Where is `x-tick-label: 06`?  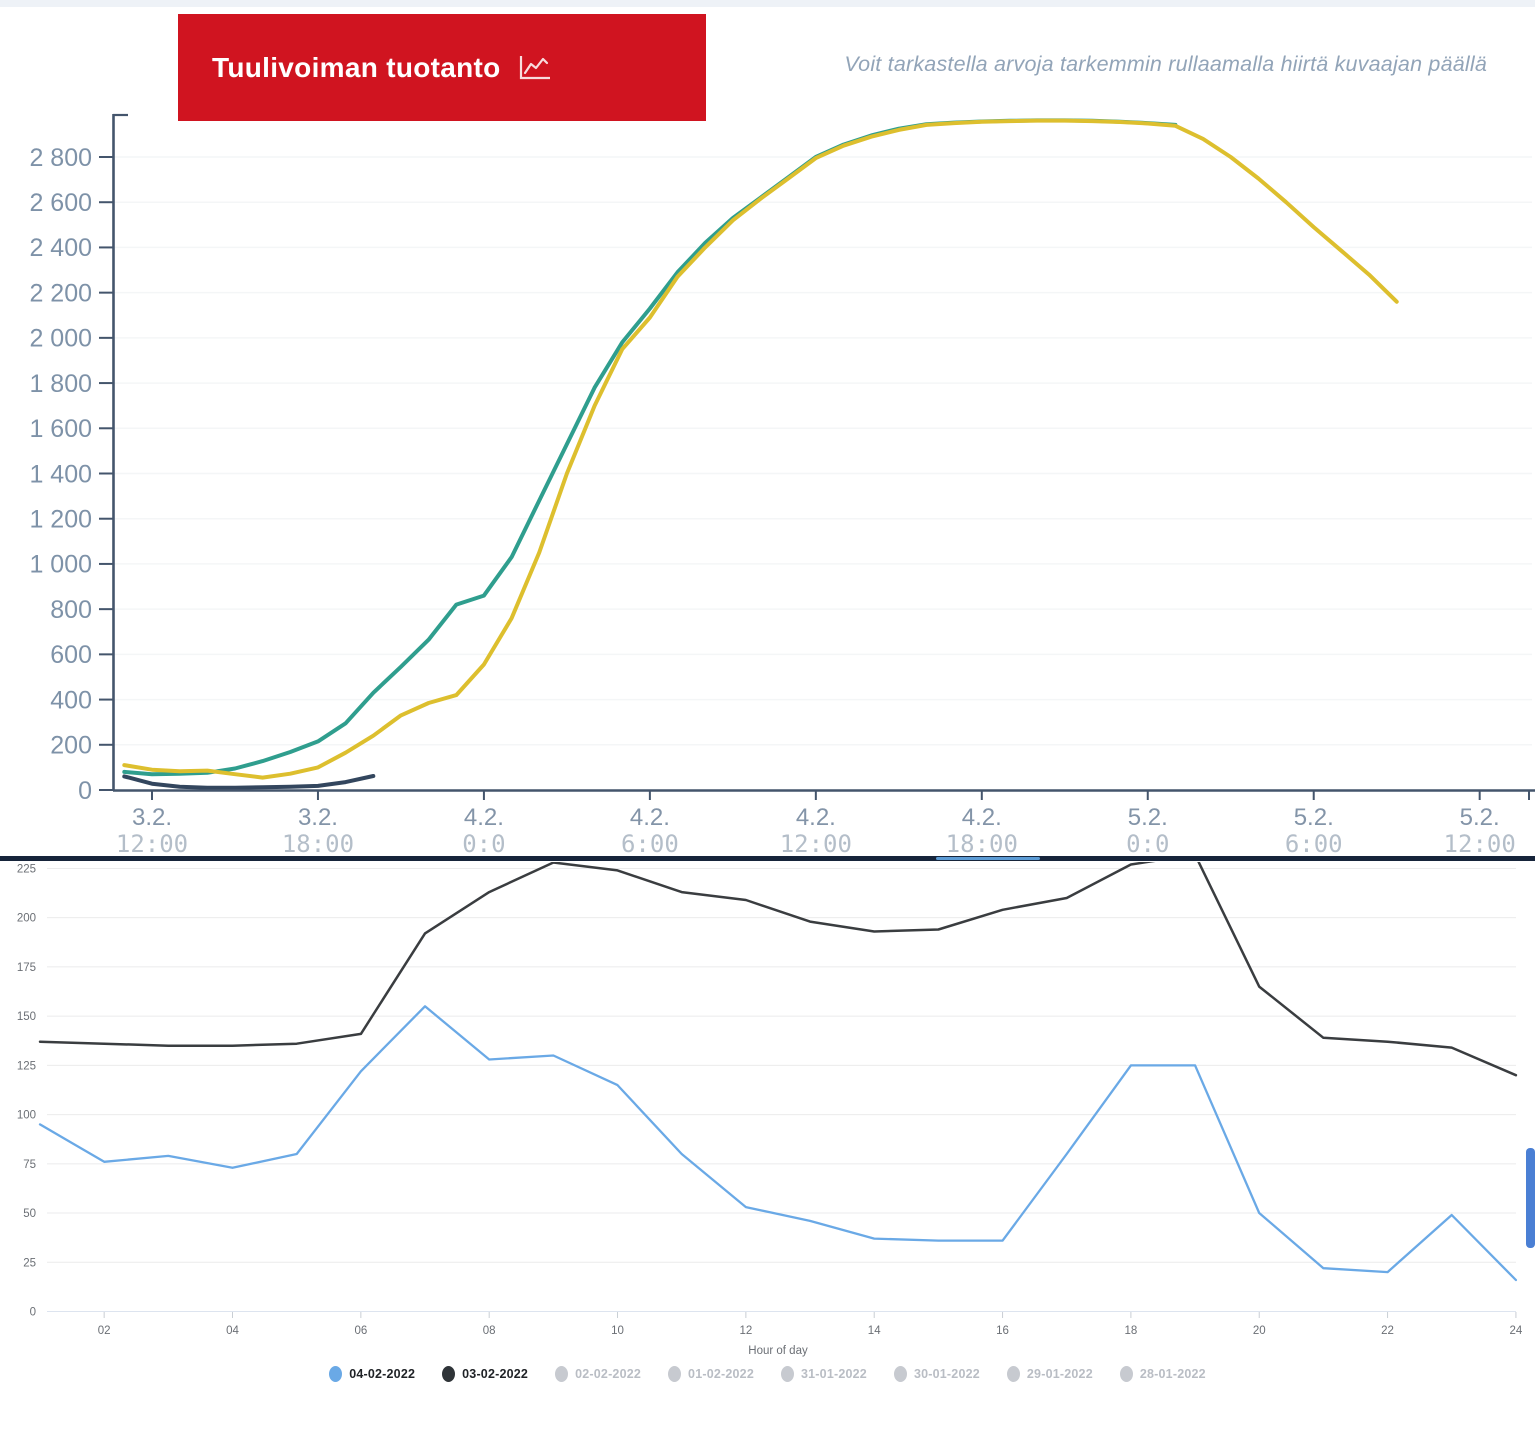 x-tick-label: 06 is located at coordinates (360, 1331).